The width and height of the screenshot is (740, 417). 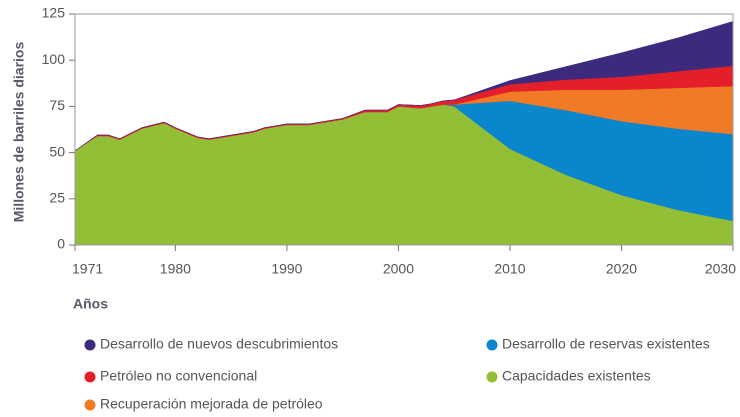 What do you see at coordinates (621, 269) in the screenshot?
I see `x-tick-label: 2020` at bounding box center [621, 269].